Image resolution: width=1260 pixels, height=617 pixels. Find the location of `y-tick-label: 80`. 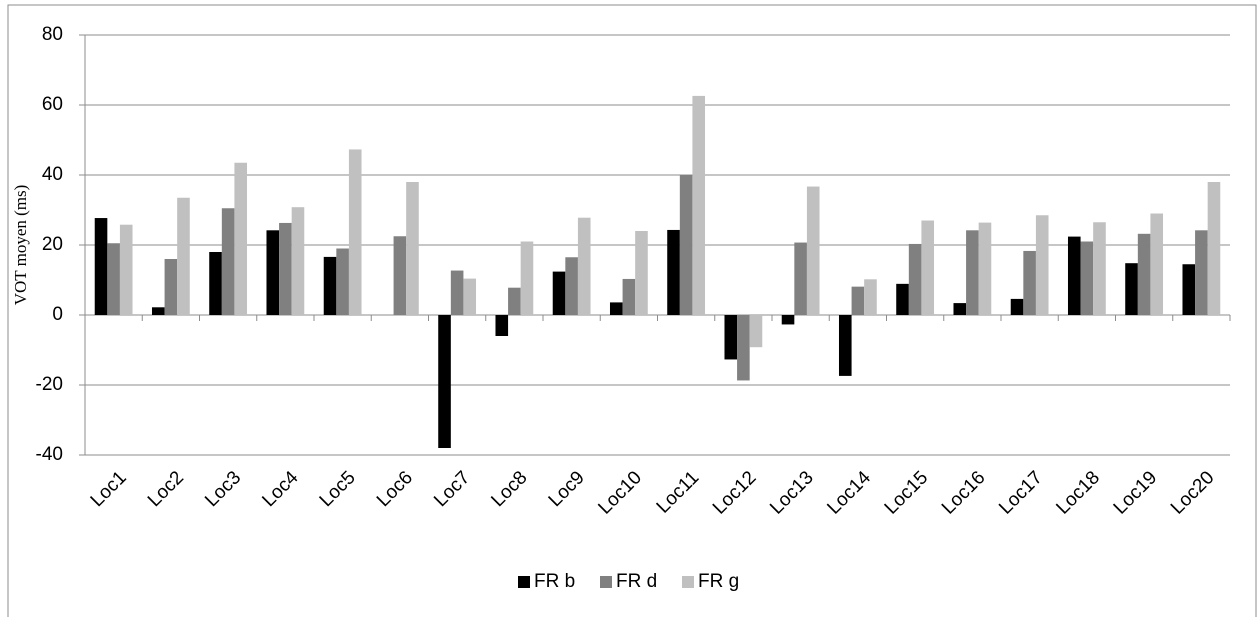

y-tick-label: 80 is located at coordinates (52, 34).